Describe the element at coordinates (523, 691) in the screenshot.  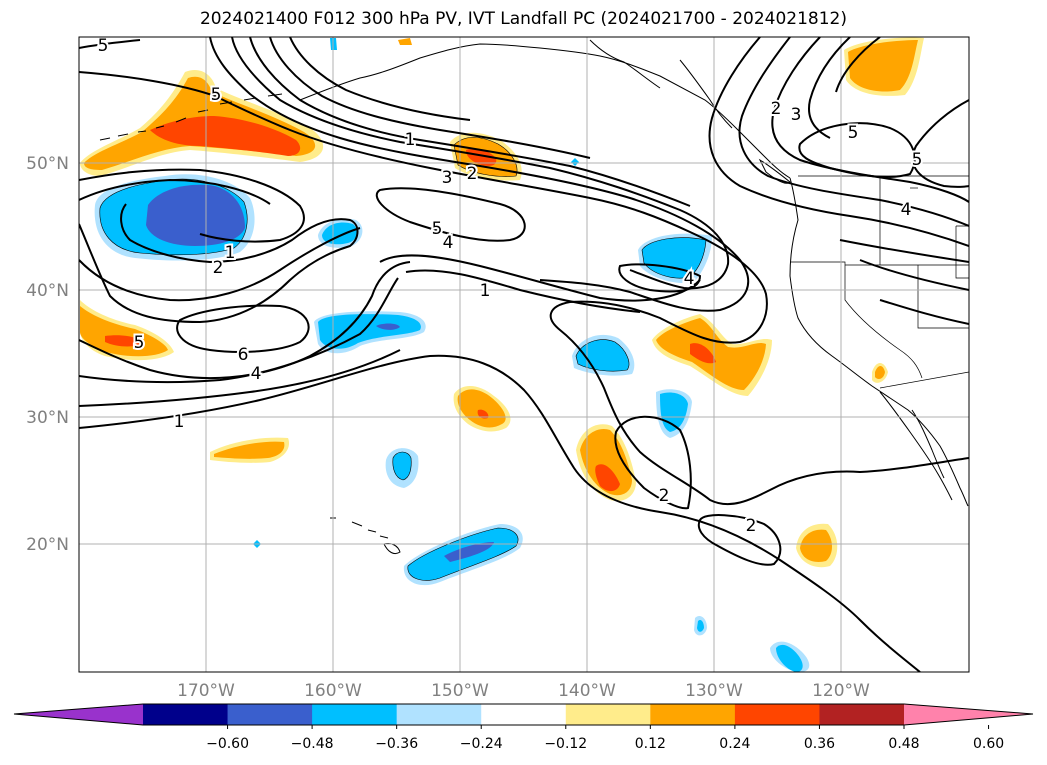
I see `longitude-labels: 170°W 160°W 150°W 140°W 130°W 120°W` at that location.